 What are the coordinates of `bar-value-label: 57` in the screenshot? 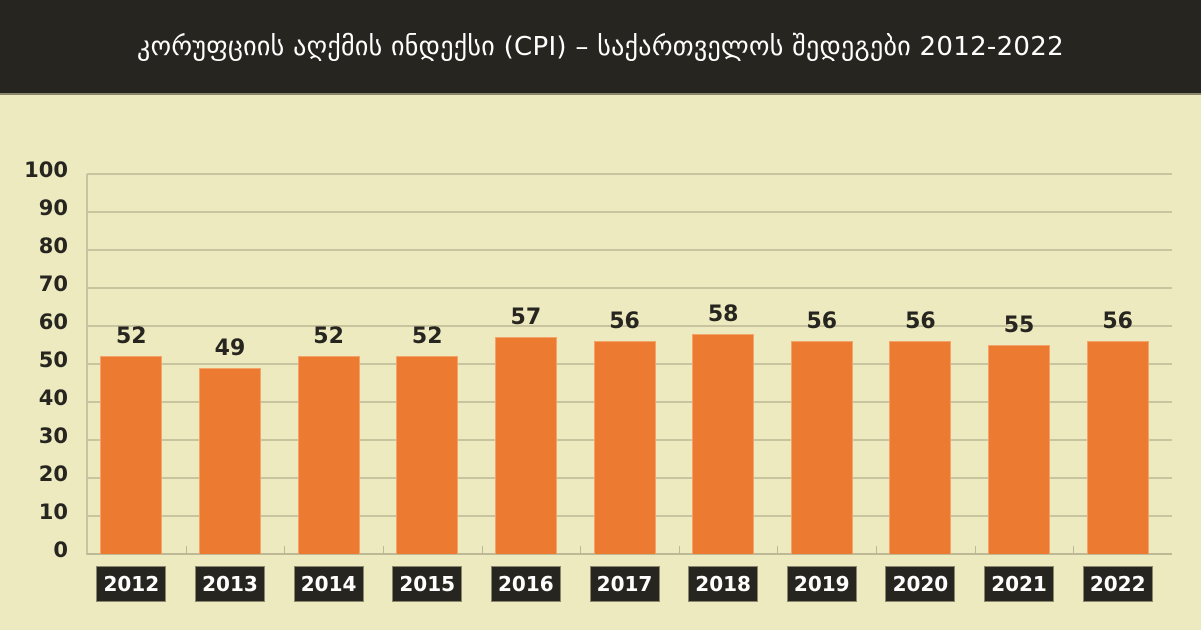 It's located at (526, 318).